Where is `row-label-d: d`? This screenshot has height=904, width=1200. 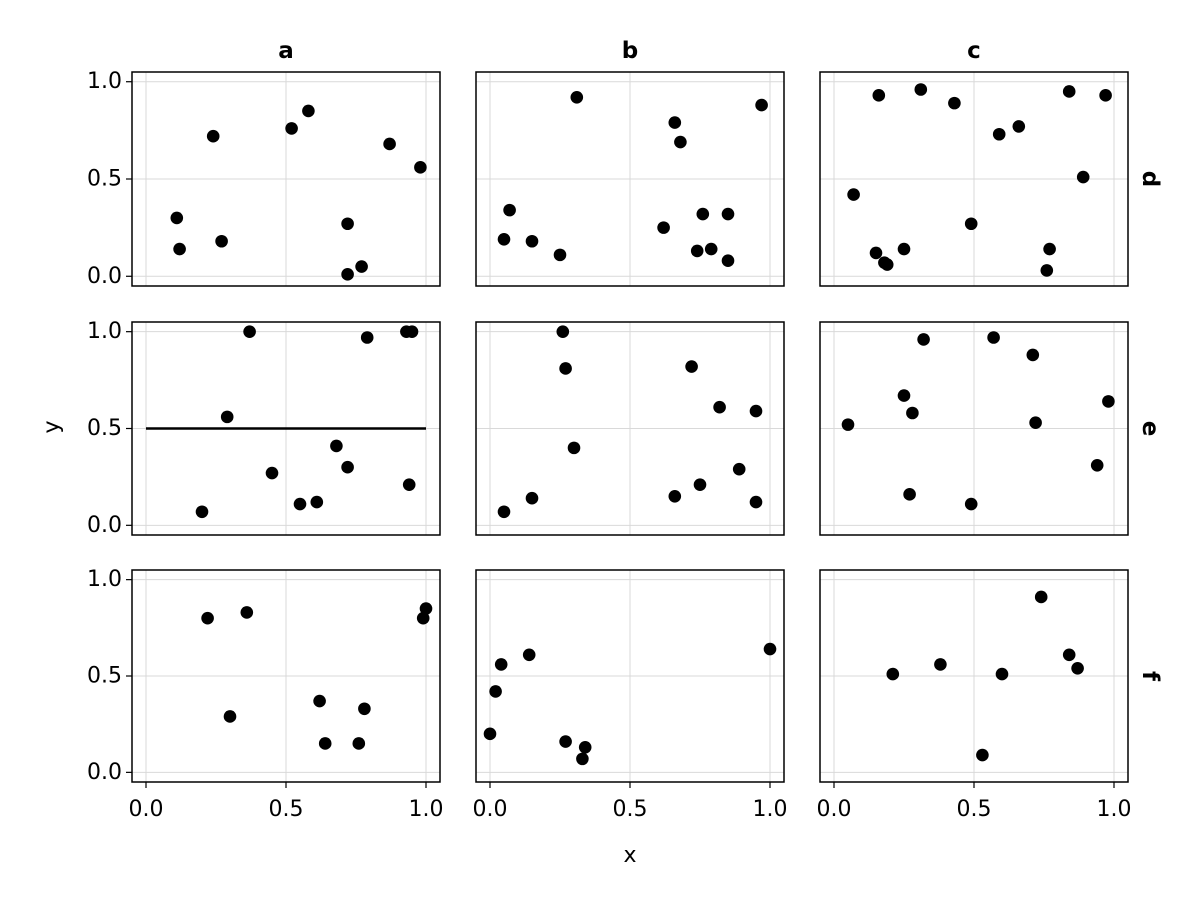 row-label-d: d is located at coordinates (1150, 179).